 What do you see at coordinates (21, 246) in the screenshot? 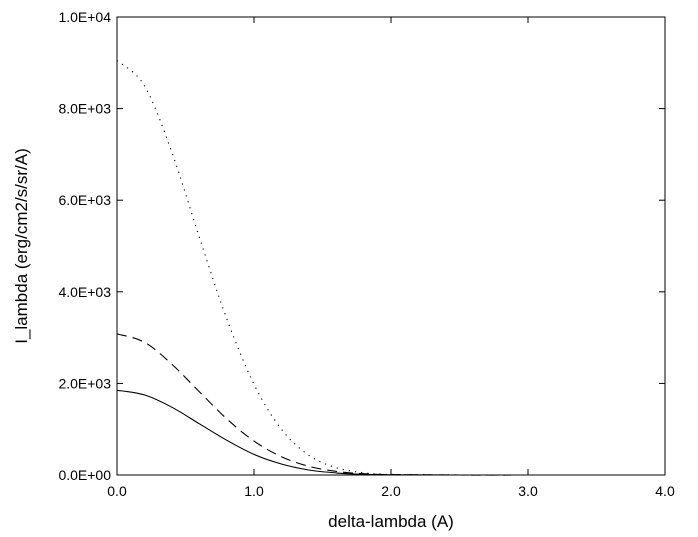
I see `y-axis-title: I_lambda (erg/cm2/s/sr/A)` at bounding box center [21, 246].